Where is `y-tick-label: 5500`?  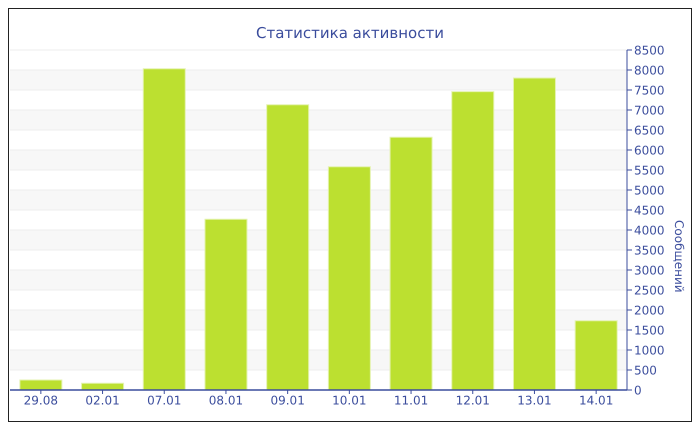 y-tick-label: 5500 is located at coordinates (649, 170).